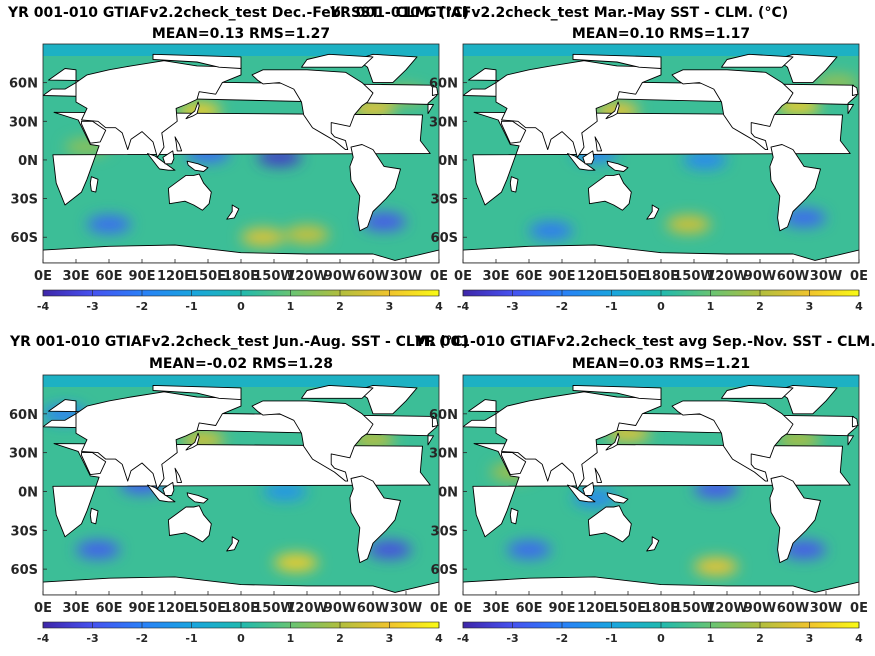 Image resolution: width=875 pixels, height=656 pixels. What do you see at coordinates (661, 34) in the screenshot?
I see `panel-2-stats: MEAN=0.10 RMS=1.17` at bounding box center [661, 34].